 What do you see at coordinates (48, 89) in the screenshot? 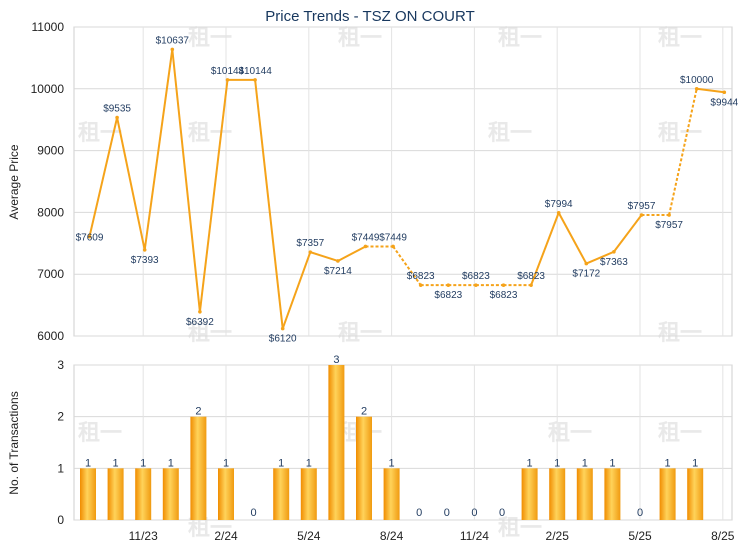
I see `price-y-tick-label: 10000` at bounding box center [48, 89].